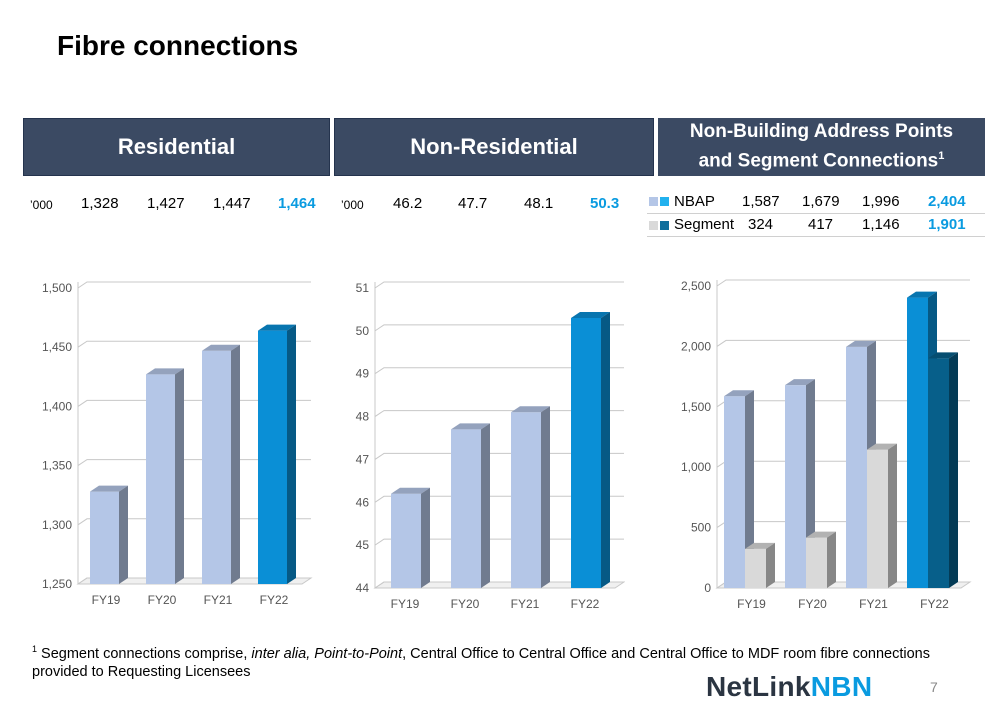 The height and width of the screenshot is (710, 999). What do you see at coordinates (953, 470) in the screenshot?
I see `nbap-bar-s1-fy22-side` at bounding box center [953, 470].